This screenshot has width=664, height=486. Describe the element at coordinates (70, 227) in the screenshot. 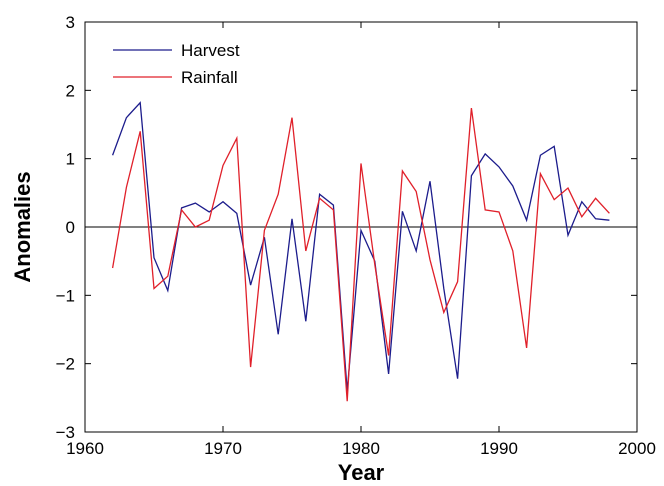

I see `y-tick-label: 0` at that location.